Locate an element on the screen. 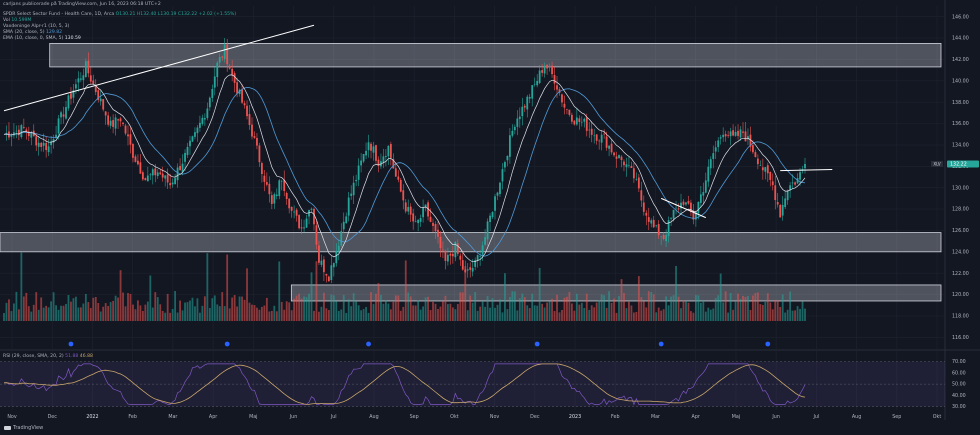 The width and height of the screenshot is (980, 435). ema-legend: EMA (10, close, 0, SMA, 5) 130.59 is located at coordinates (42, 39).